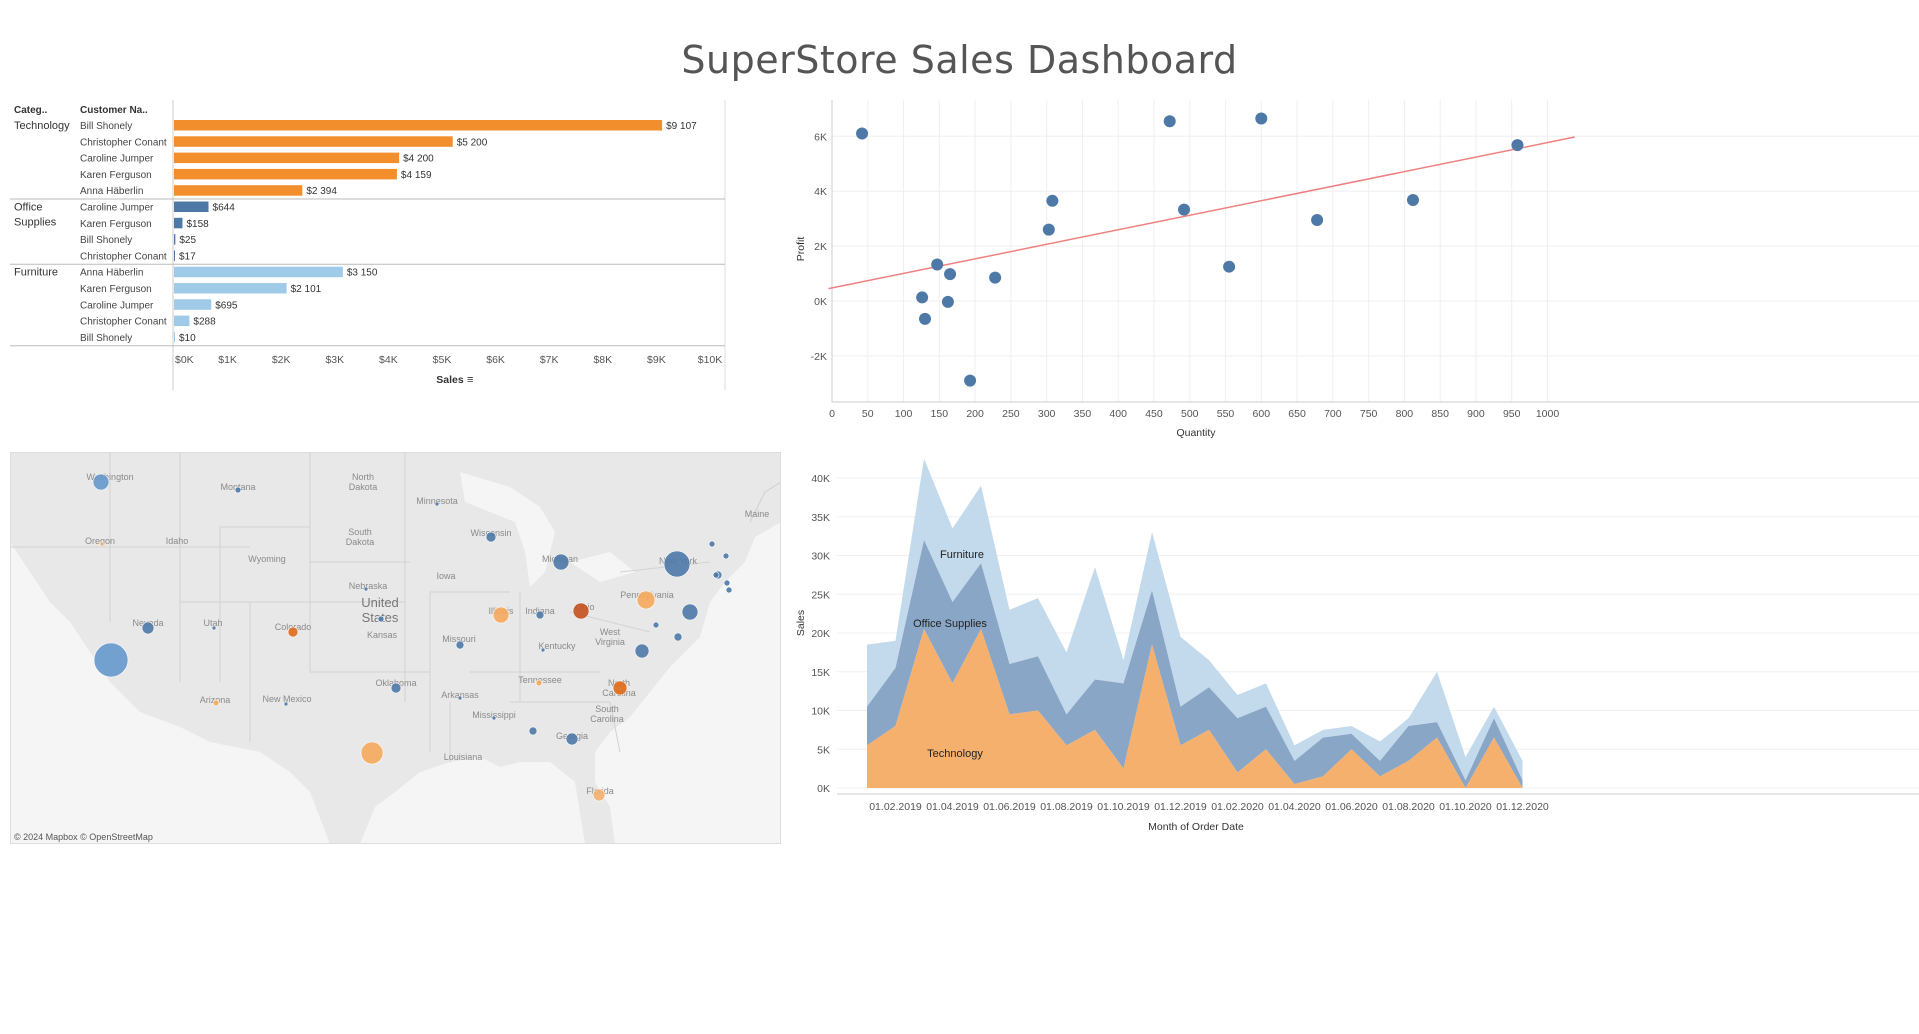 Image resolution: width=1919 pixels, height=1034 pixels. I want to click on header-category: Categ.., so click(31, 110).